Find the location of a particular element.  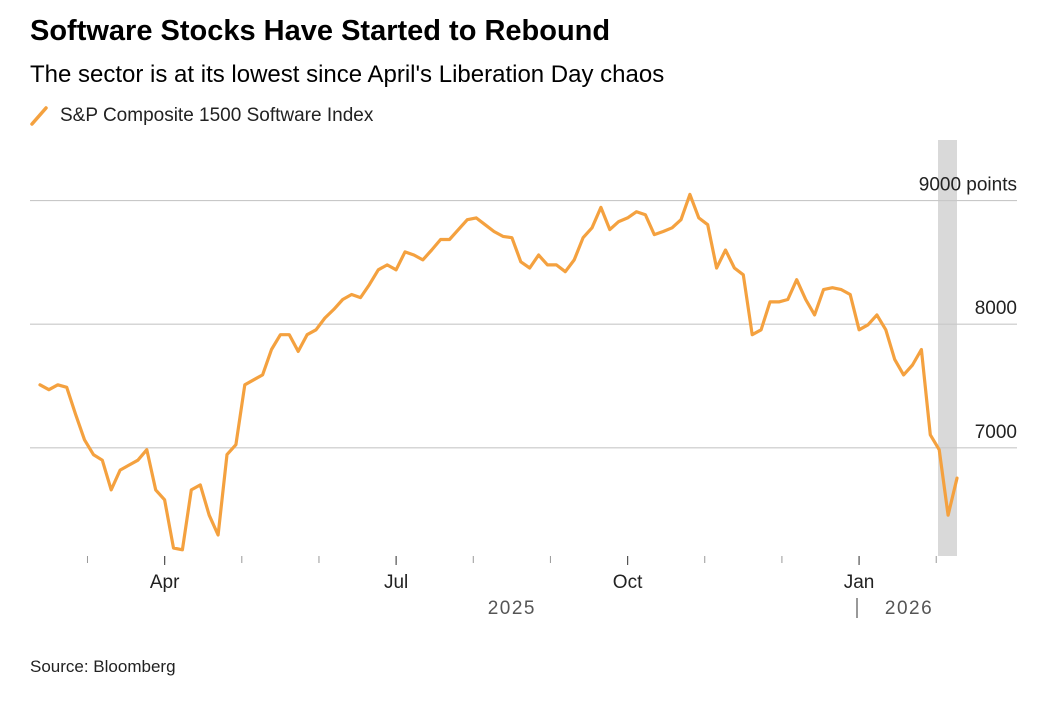

x-tick-label: Apr is located at coordinates (165, 582).